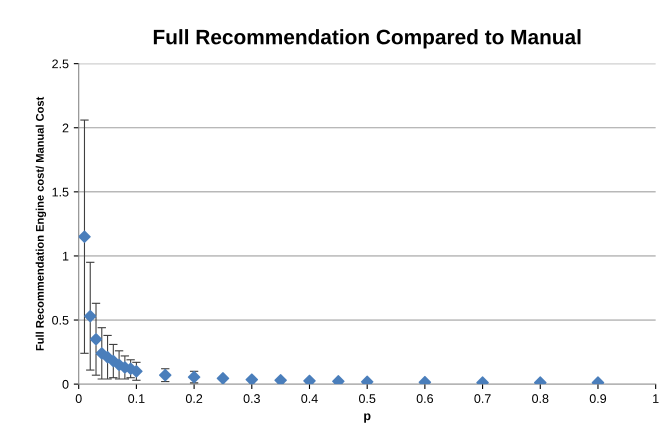  What do you see at coordinates (60, 192) in the screenshot?
I see `y-tick-label: 1.5` at bounding box center [60, 192].